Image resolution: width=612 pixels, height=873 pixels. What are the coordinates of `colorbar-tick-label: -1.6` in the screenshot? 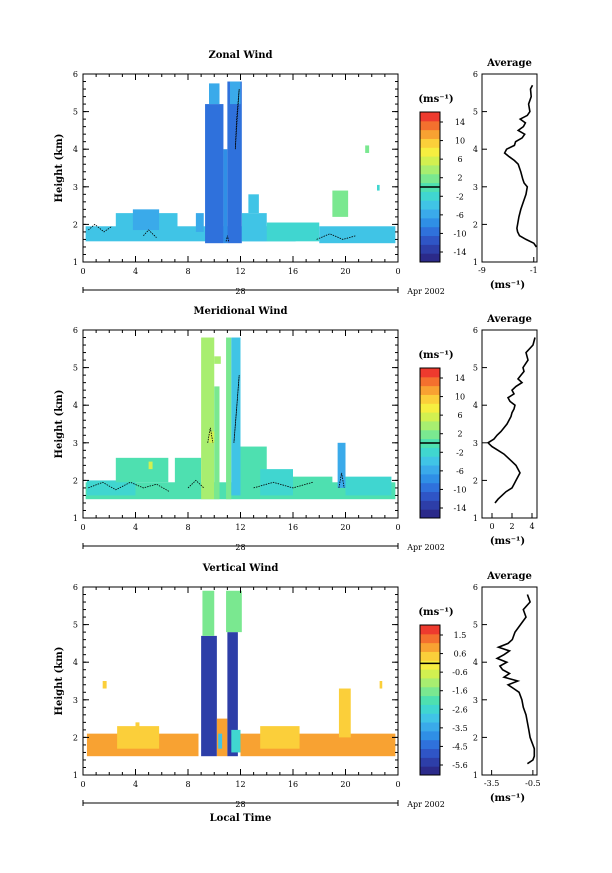 It's located at (459, 691).